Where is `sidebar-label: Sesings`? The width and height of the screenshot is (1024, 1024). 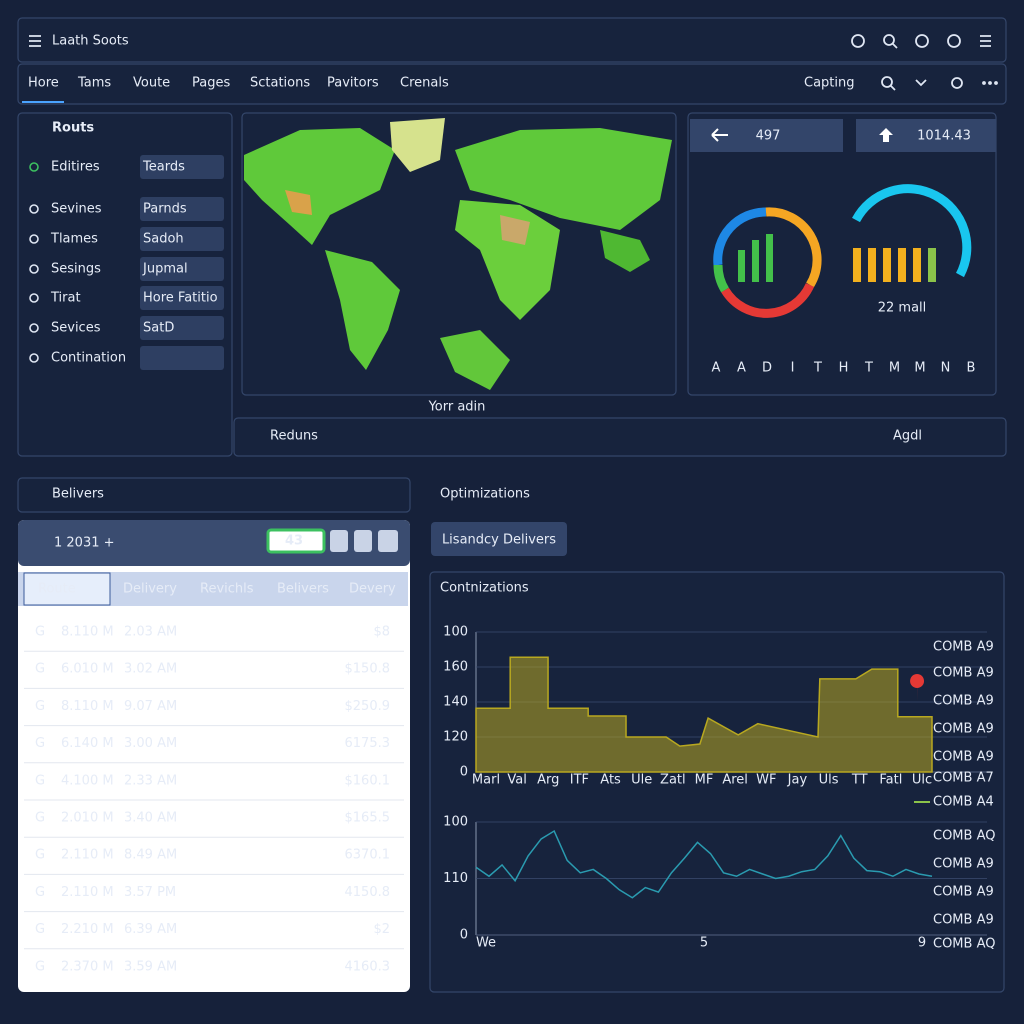 sidebar-label: Sesings is located at coordinates (76, 269).